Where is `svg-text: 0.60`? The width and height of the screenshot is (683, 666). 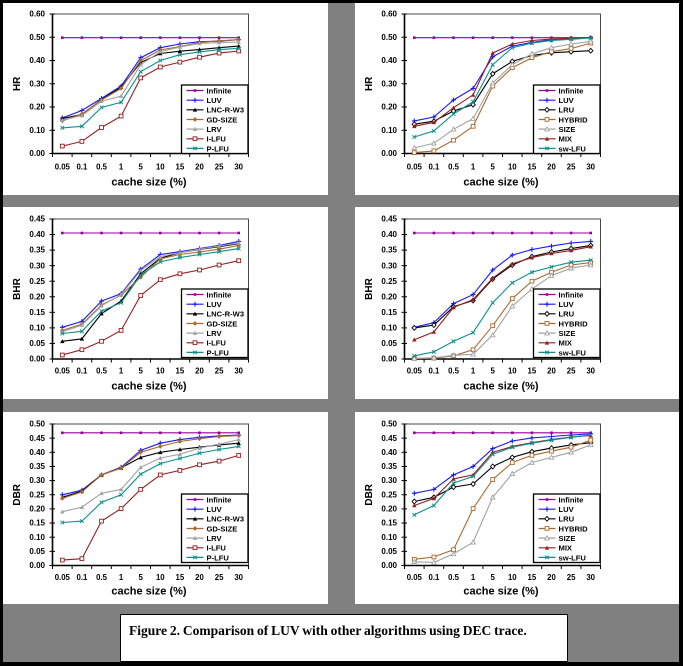 svg-text: 0.60 is located at coordinates (37, 14).